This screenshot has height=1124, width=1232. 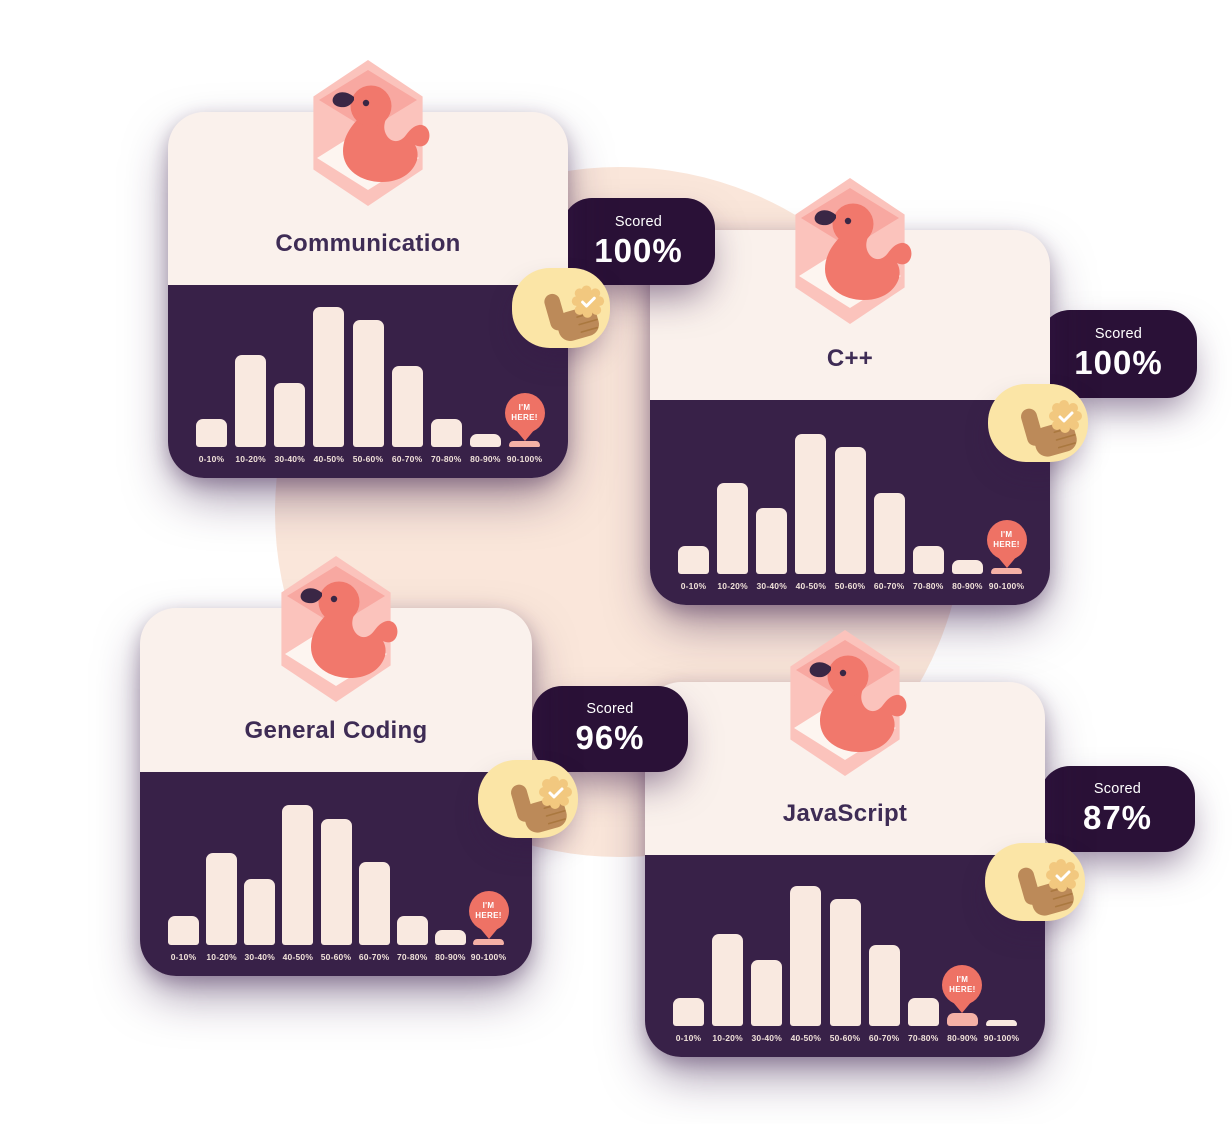 I want to click on score-badge-value: 96%, so click(x=610, y=737).